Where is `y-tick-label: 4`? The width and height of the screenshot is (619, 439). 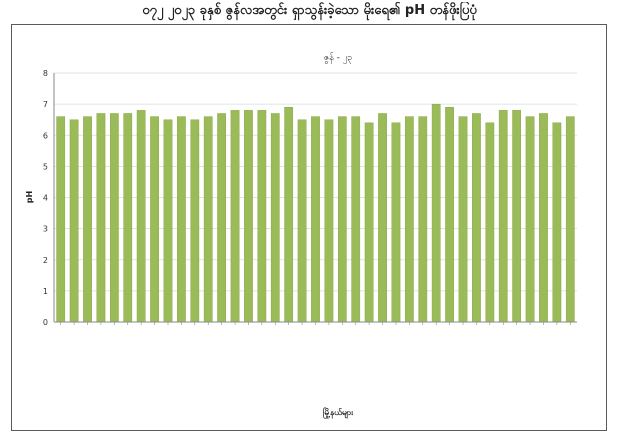 y-tick-label: 4 is located at coordinates (45, 198).